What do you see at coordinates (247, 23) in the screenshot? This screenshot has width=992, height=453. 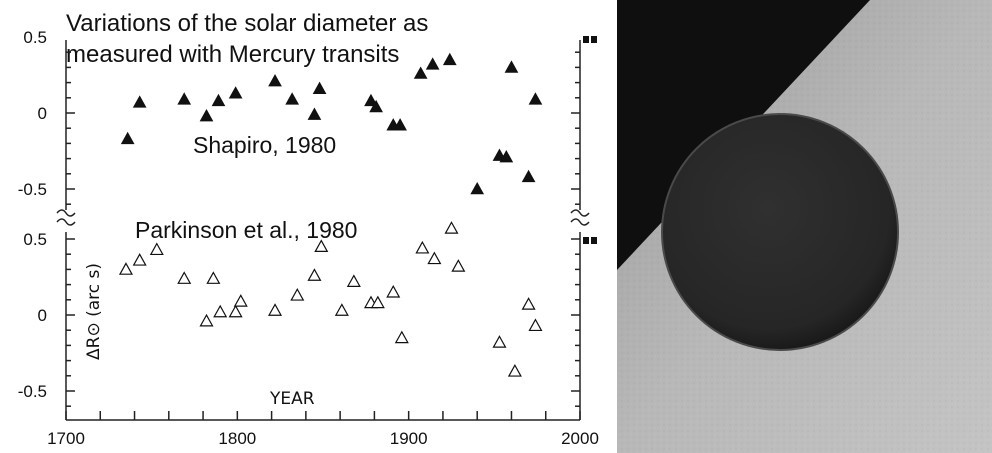 I see `chart-title-line-1: Variations of the solar diameter as` at bounding box center [247, 23].